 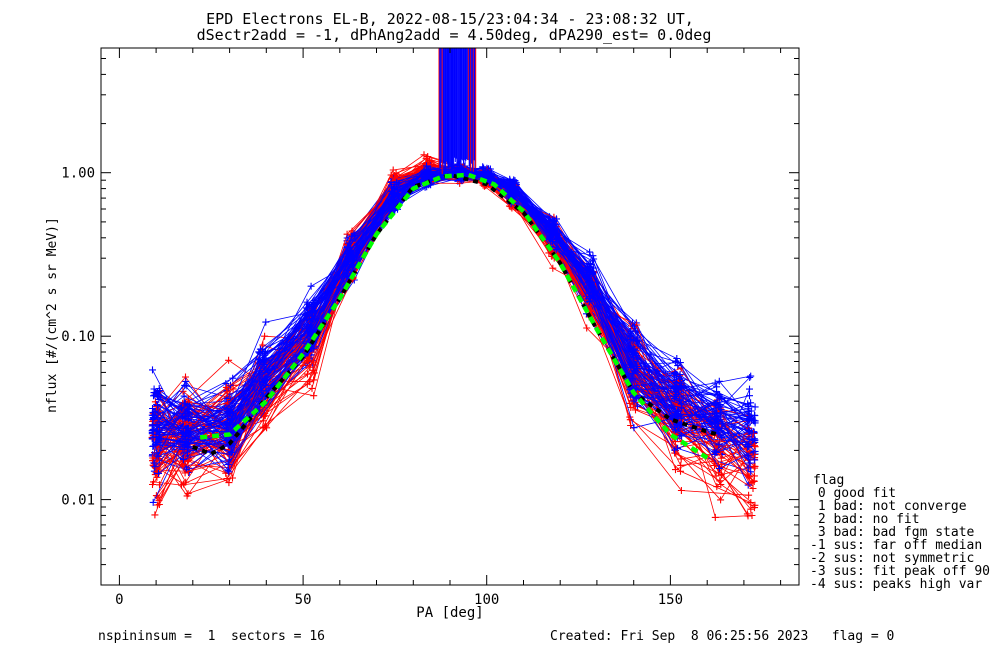 I want to click on flag-legend-item: -4 sus: peaks high var, so click(x=896, y=584).